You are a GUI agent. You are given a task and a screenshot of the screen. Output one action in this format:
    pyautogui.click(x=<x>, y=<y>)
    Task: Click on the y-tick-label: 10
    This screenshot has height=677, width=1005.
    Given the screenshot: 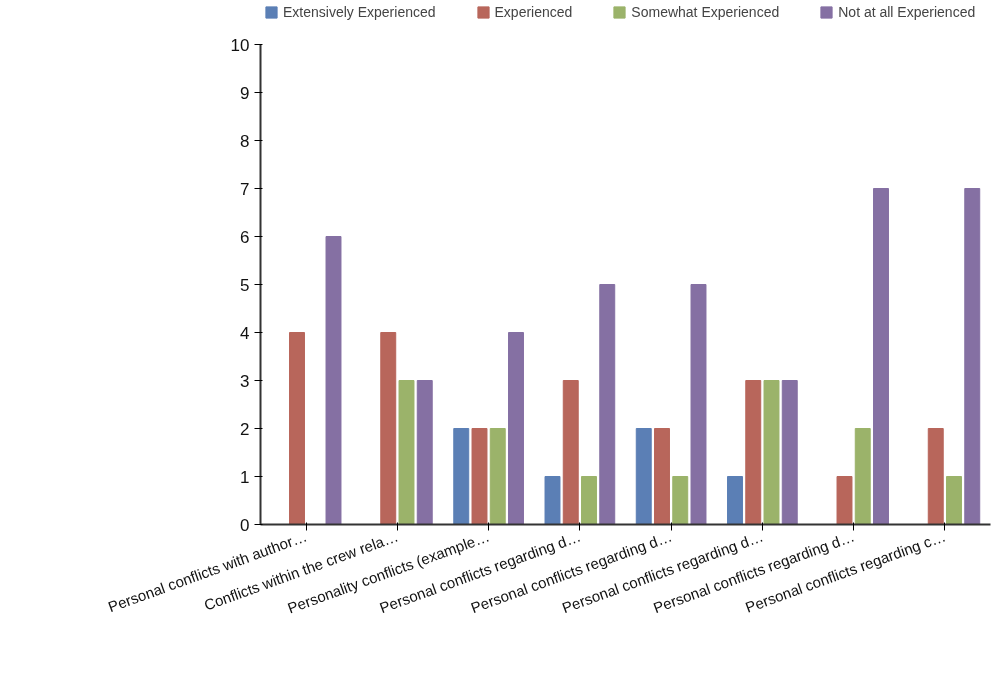 What is the action you would take?
    pyautogui.click(x=240, y=45)
    